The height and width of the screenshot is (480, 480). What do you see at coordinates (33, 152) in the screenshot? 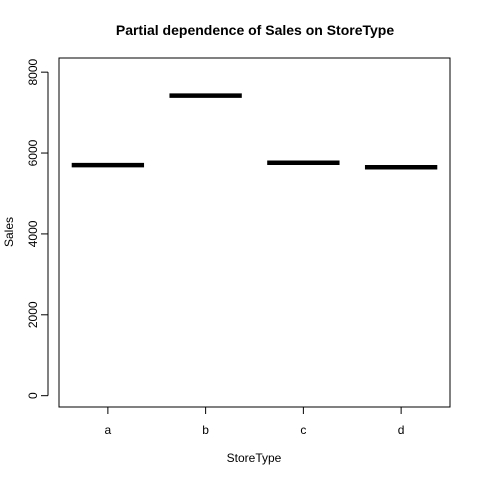
I see `y-tick-label: 6000` at bounding box center [33, 152].